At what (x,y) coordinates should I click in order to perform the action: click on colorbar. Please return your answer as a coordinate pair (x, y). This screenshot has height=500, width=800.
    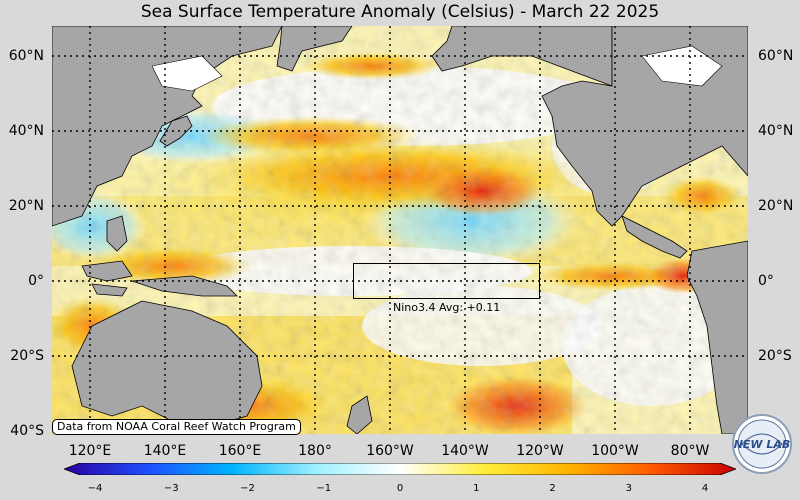
    Looking at the image, I should click on (400, 469).